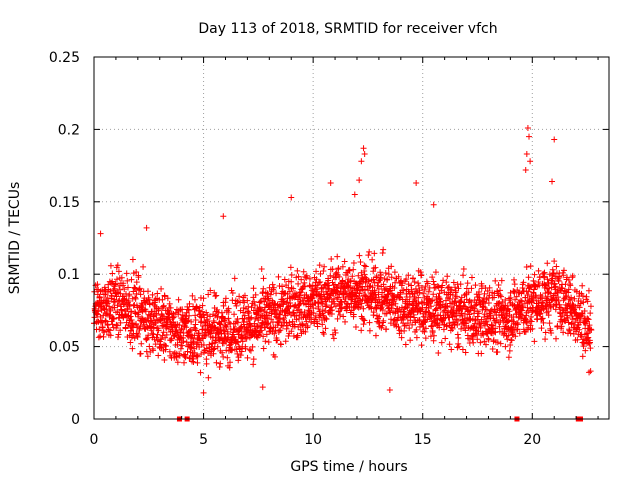 The width and height of the screenshot is (640, 480). I want to click on x-tick-label: 0, so click(94, 440).